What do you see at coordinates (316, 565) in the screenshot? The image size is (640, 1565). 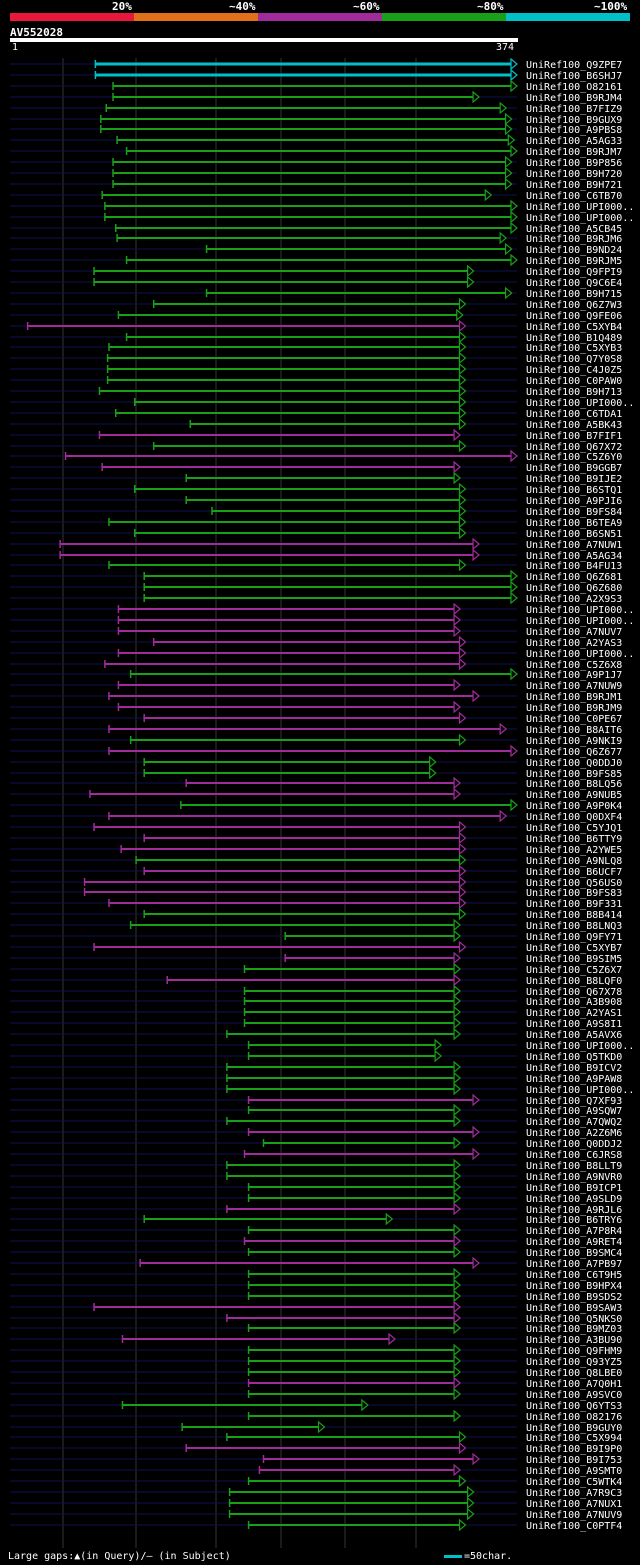 I see `hit-row: UniRef100_B4FU13` at bounding box center [316, 565].